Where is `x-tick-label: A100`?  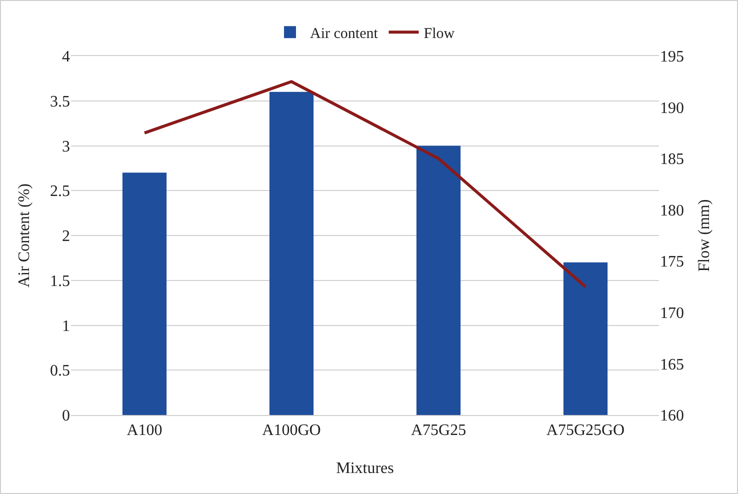 x-tick-label: A100 is located at coordinates (144, 431).